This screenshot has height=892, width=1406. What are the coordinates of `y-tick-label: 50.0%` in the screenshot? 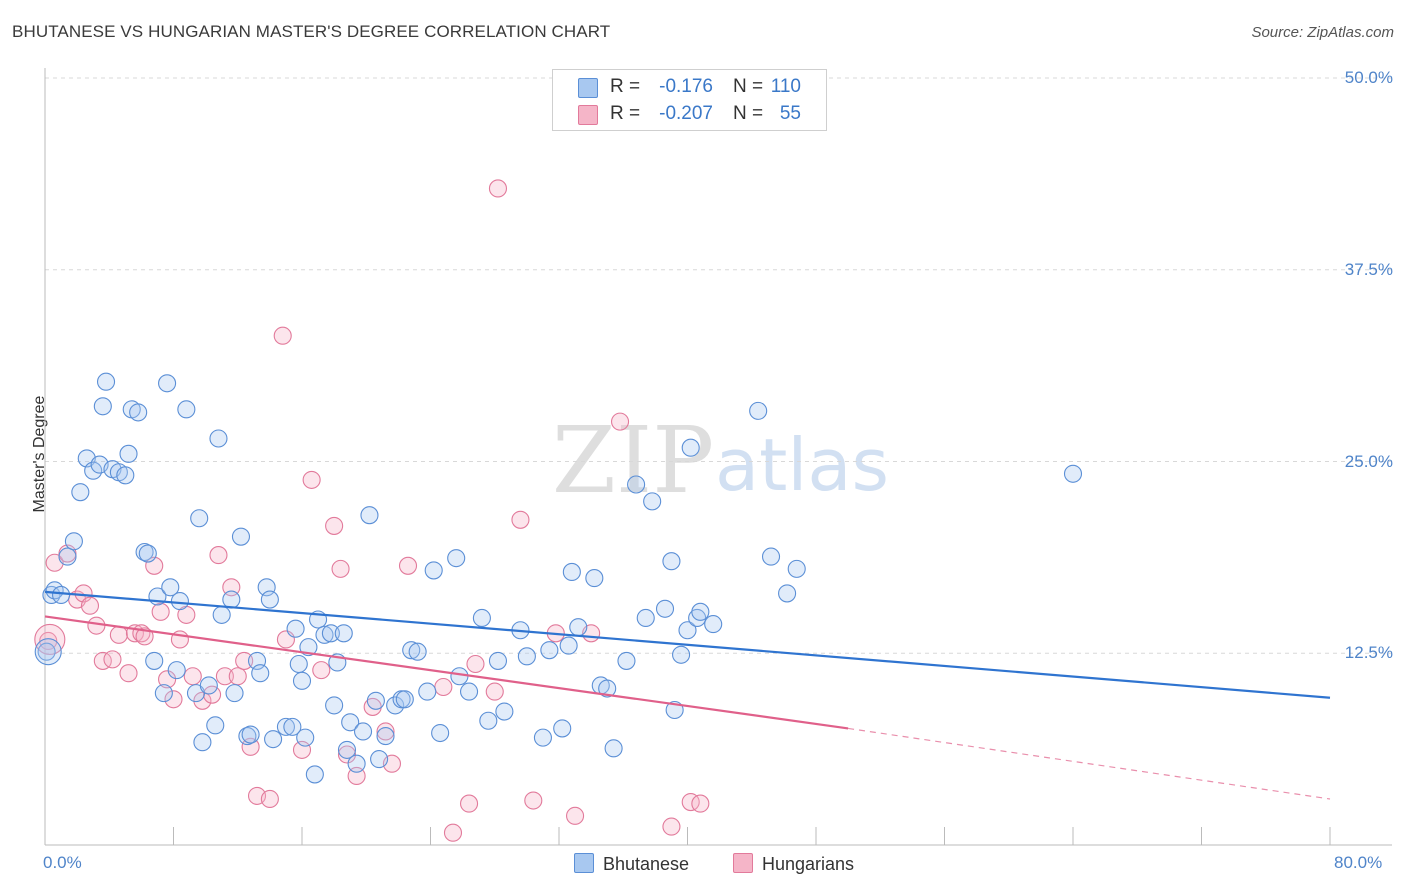 It's located at (1368, 77).